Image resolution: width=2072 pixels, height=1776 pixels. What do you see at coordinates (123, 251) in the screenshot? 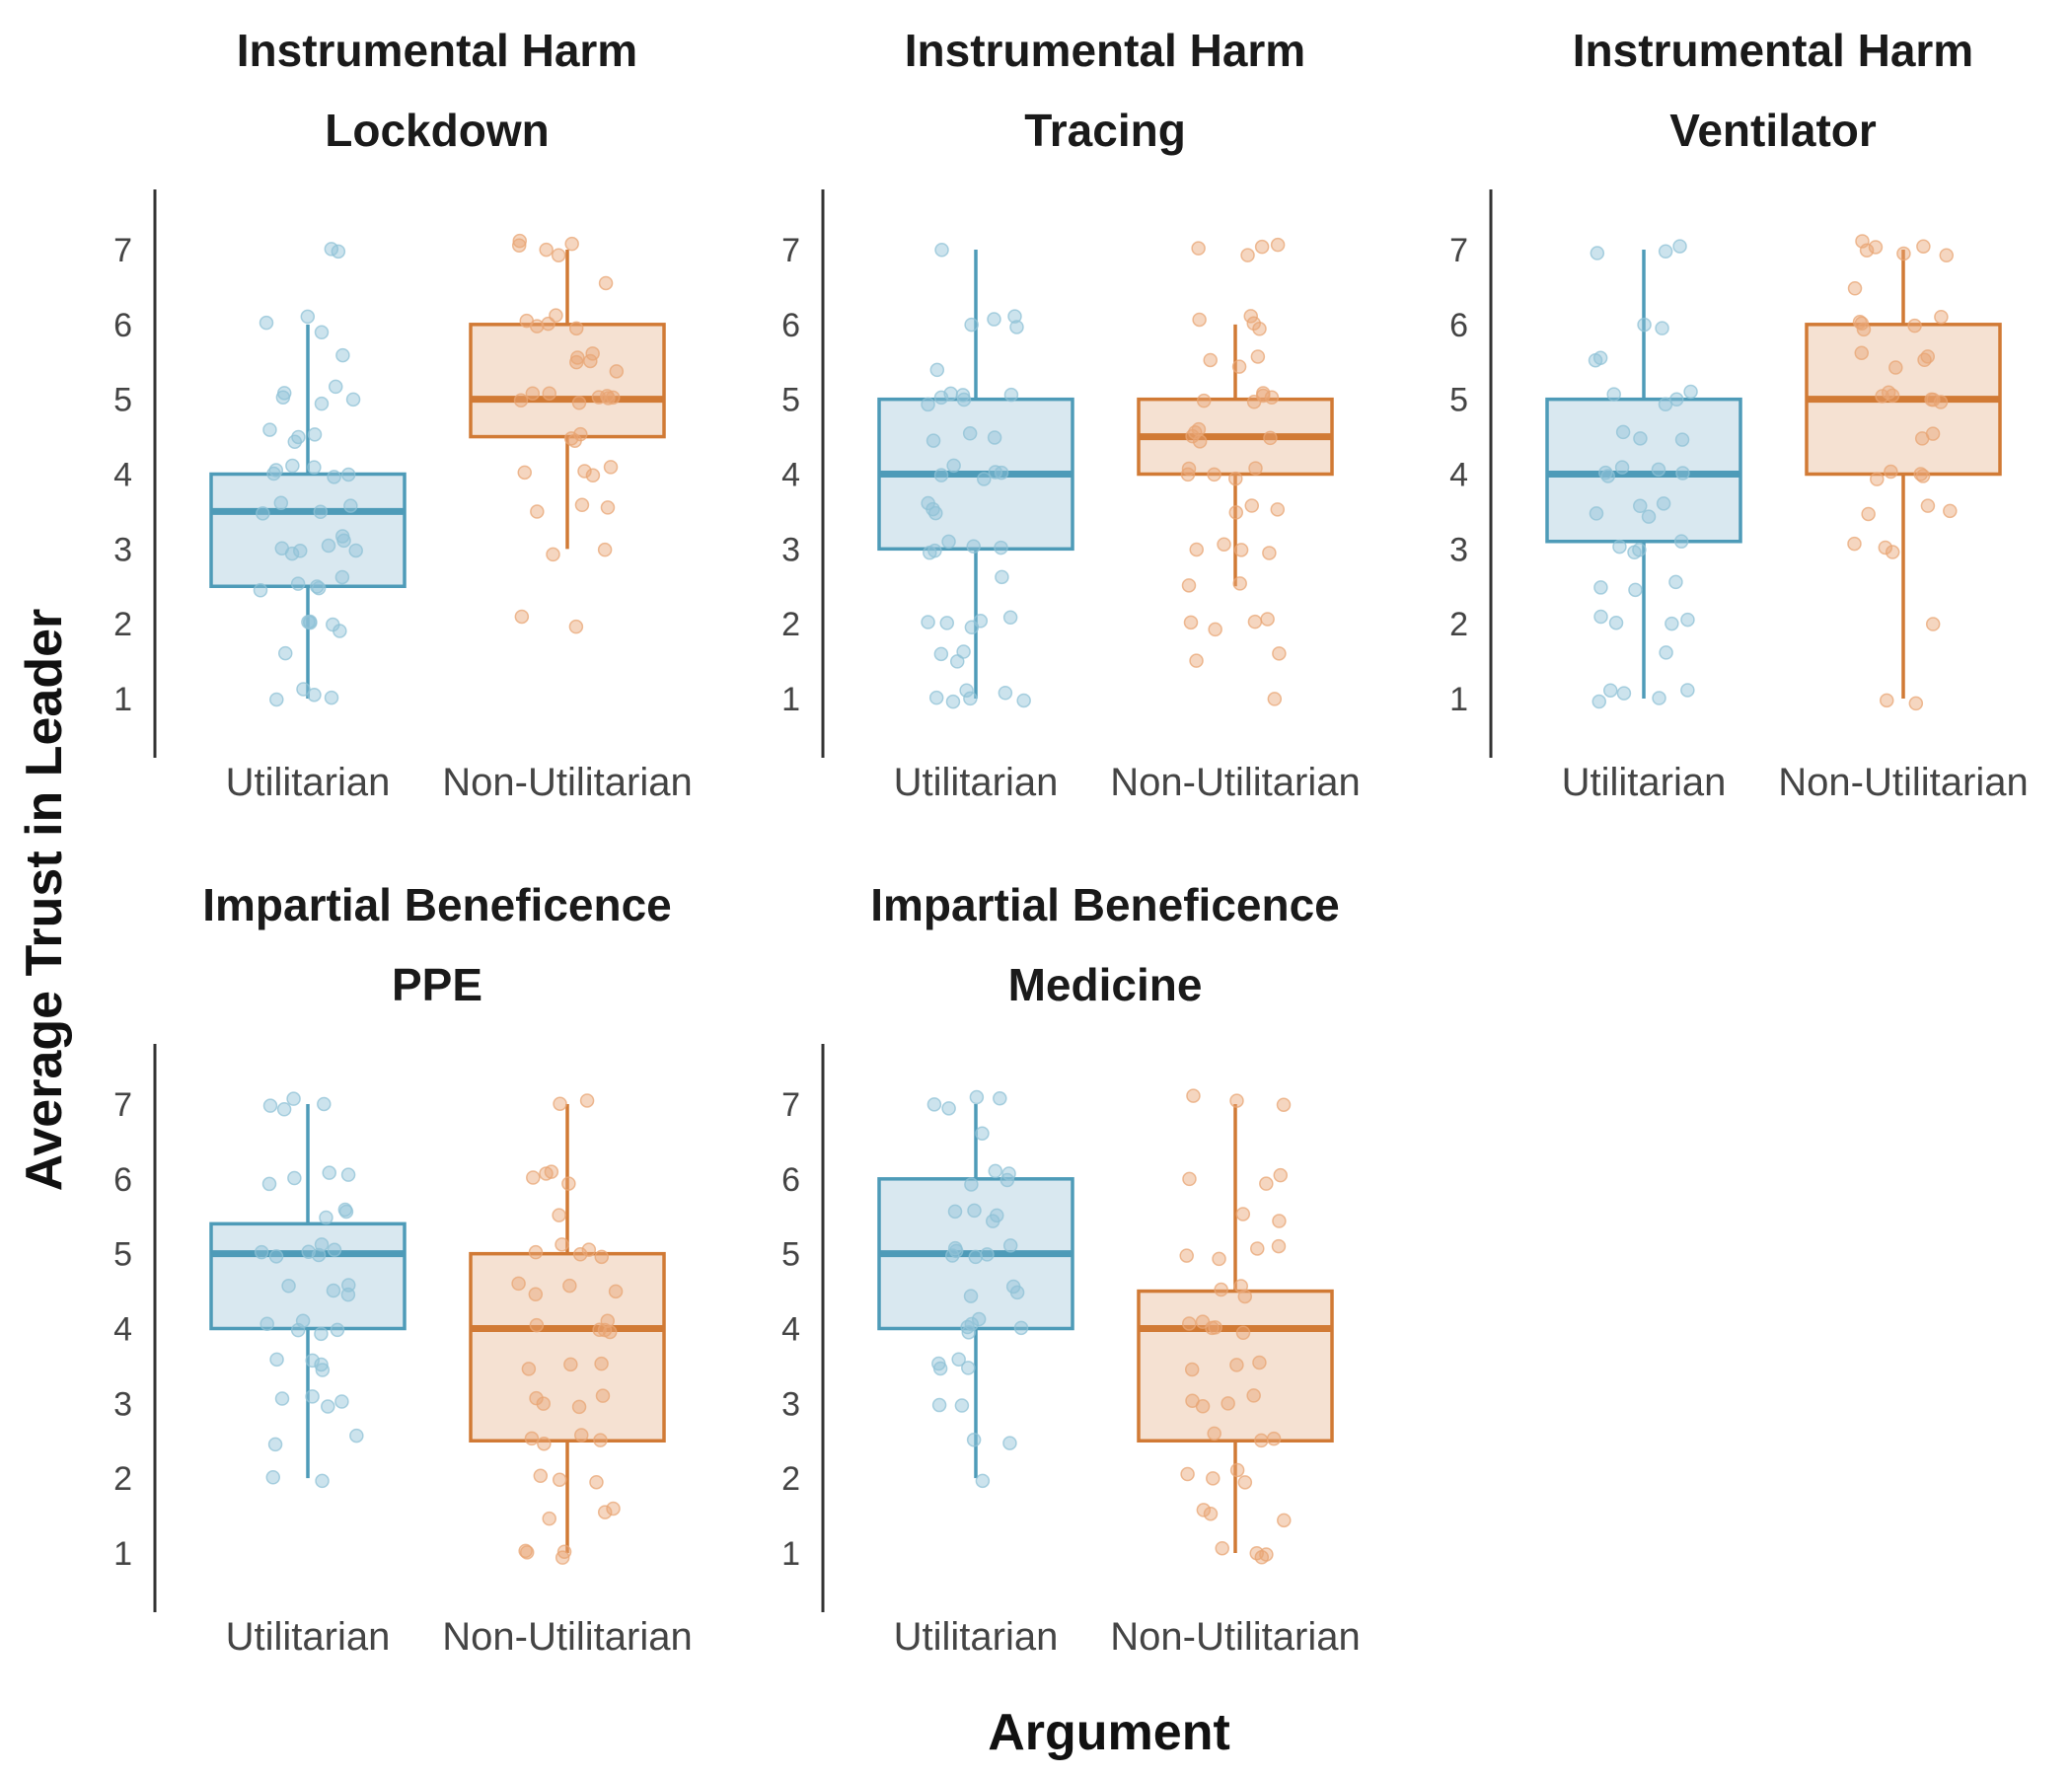
I see `y-tick-label: 7` at bounding box center [123, 251].